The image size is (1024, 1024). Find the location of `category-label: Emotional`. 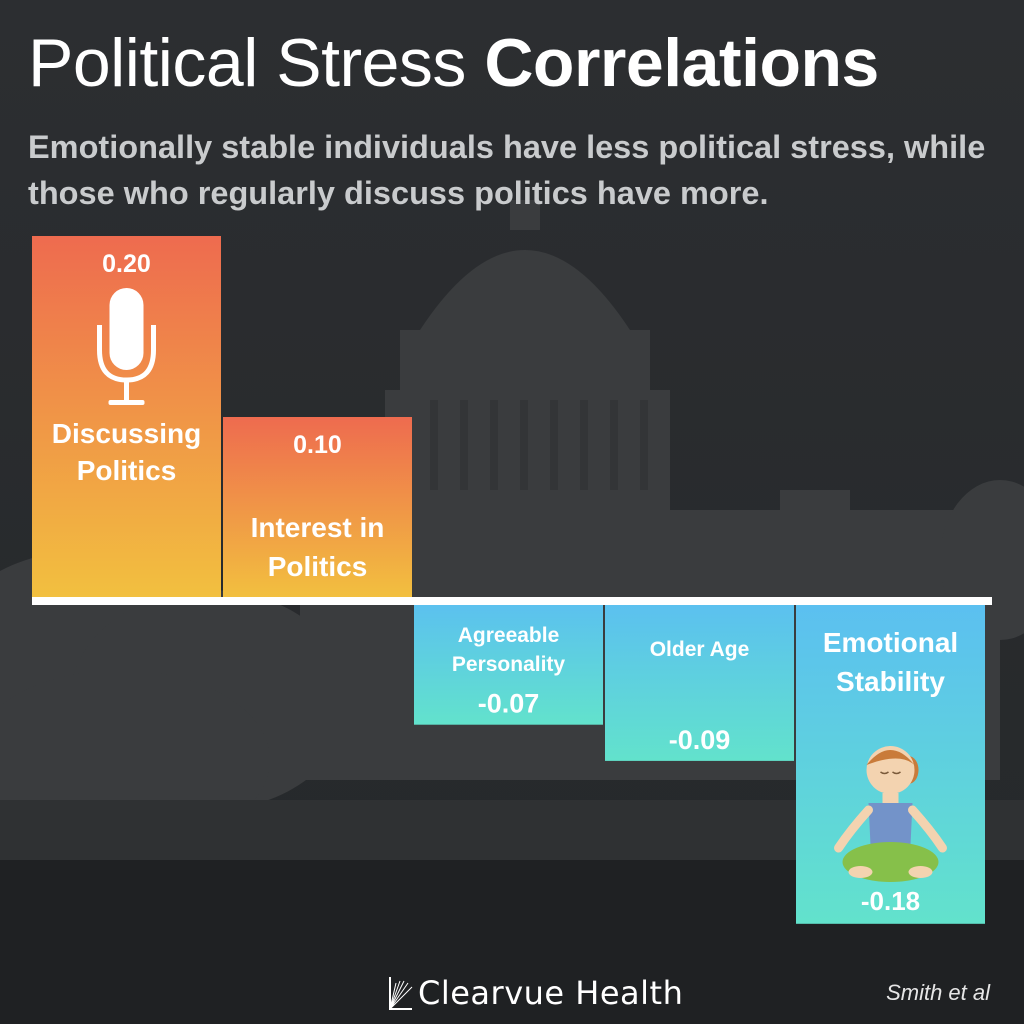

category-label: Emotional is located at coordinates (890, 642).